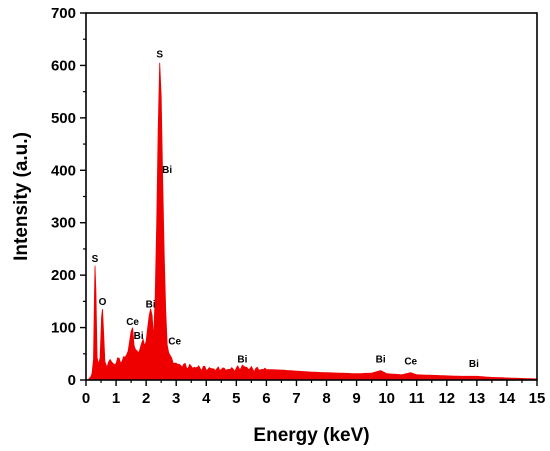 The image size is (550, 451). What do you see at coordinates (326, 398) in the screenshot?
I see `x-tick-label: 8` at bounding box center [326, 398].